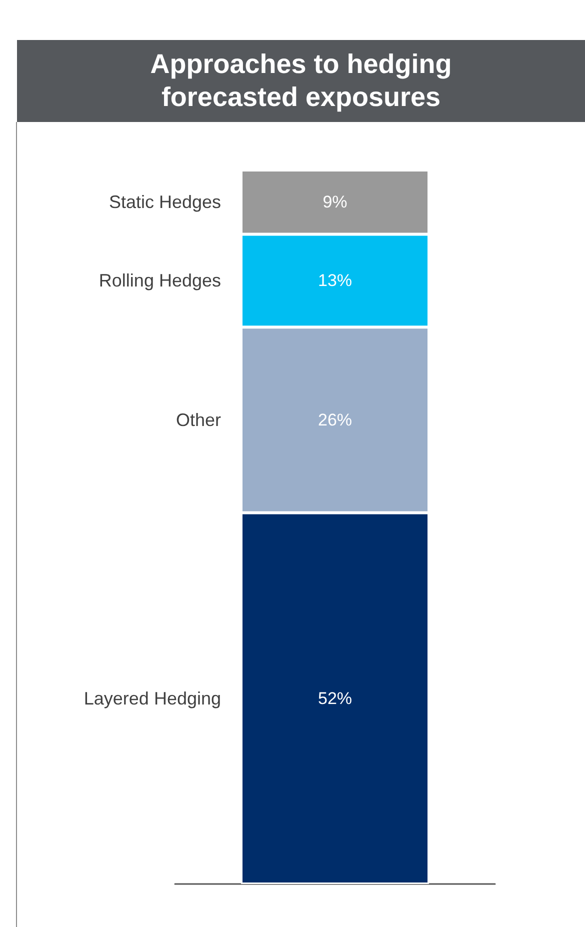 The image size is (585, 927). Describe the element at coordinates (164, 202) in the screenshot. I see `series-label: Static Hedges` at that location.